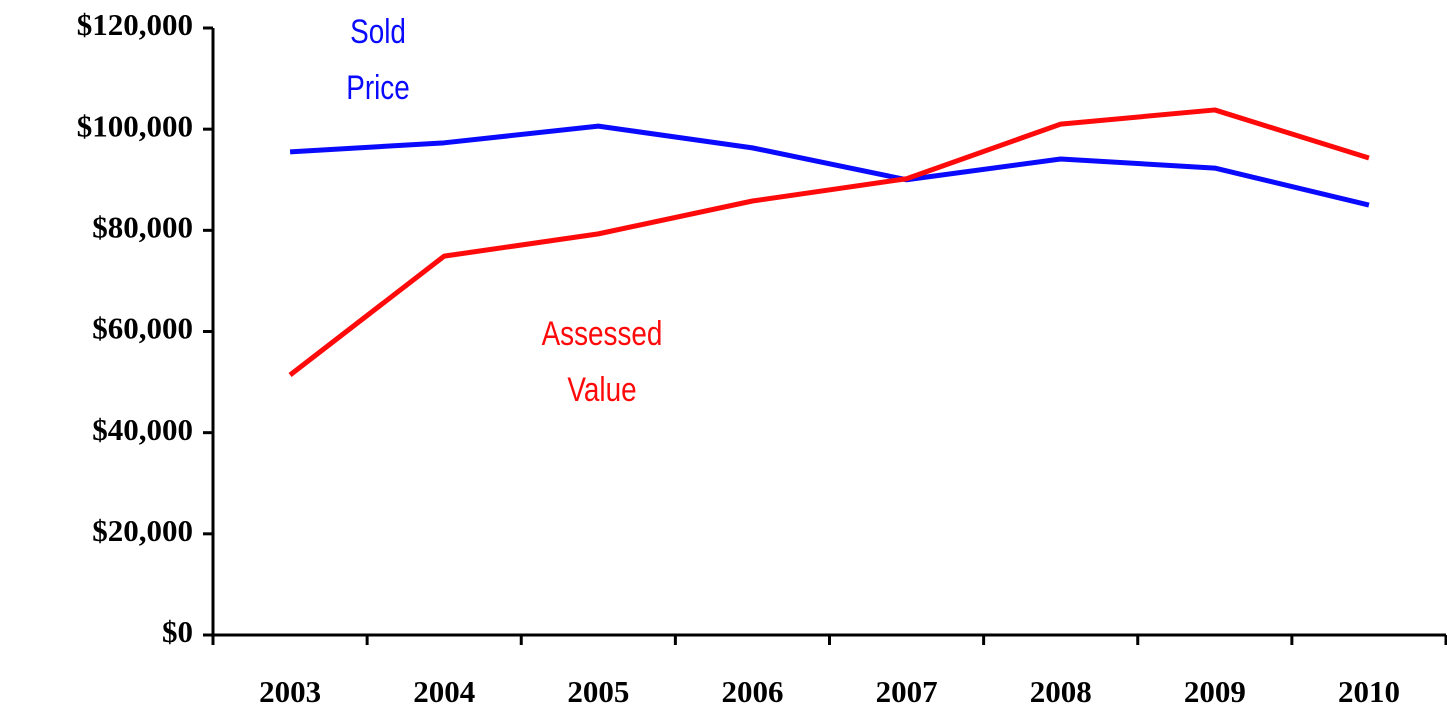 This screenshot has width=1447, height=720. I want to click on x-tick-label: 2010, so click(1369, 691).